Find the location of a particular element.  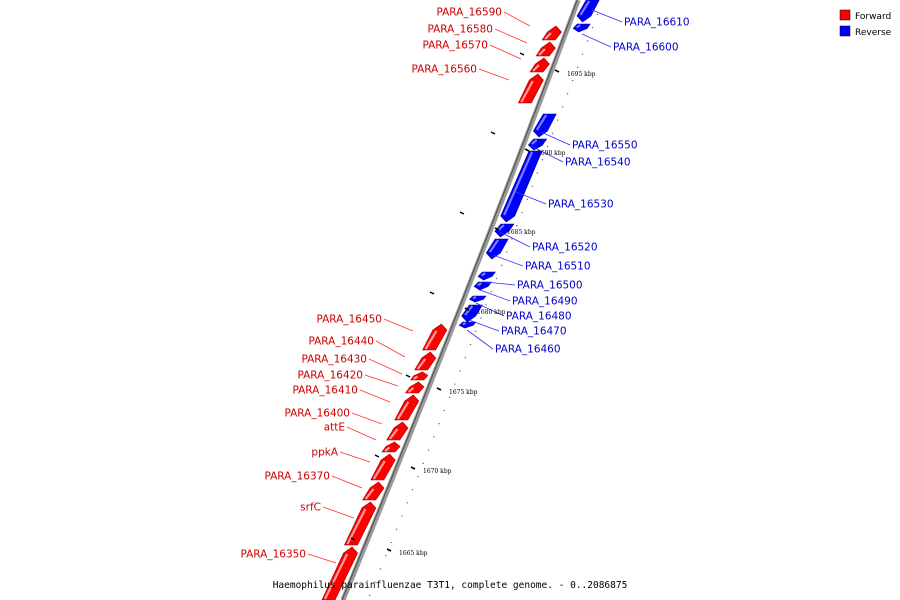

gene-label: PARA_16600 is located at coordinates (646, 48).